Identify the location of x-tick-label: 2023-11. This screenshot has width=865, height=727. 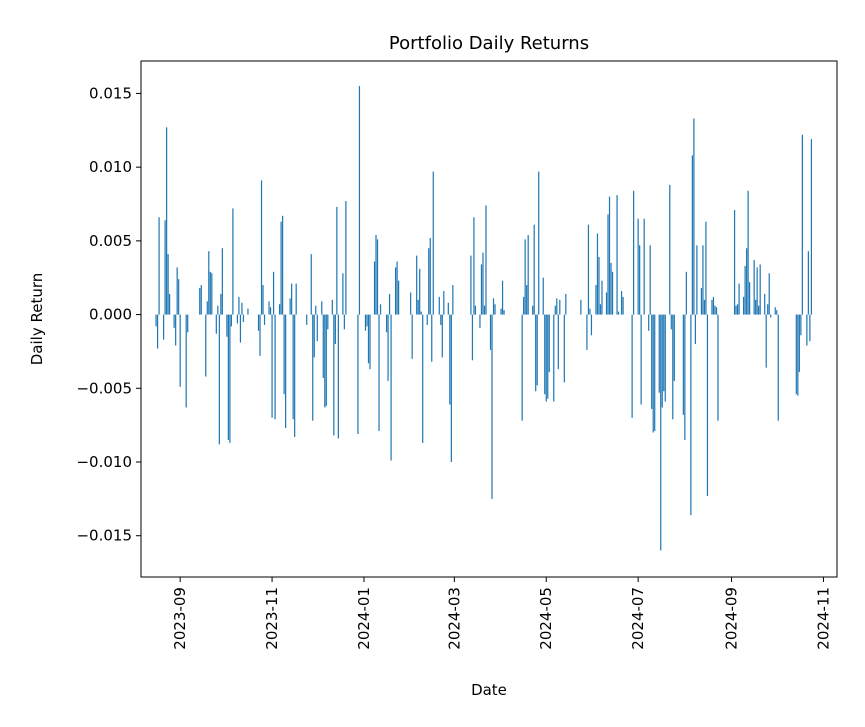
(272, 618).